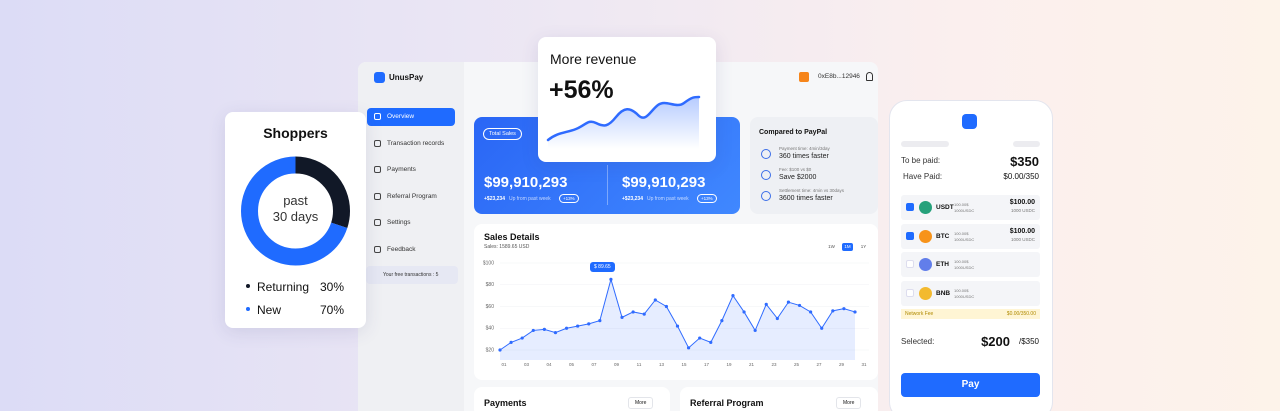 Image resolution: width=1280 pixels, height=411 pixels. Describe the element at coordinates (494, 199) in the screenshot. I see `change: +$23,234` at that location.